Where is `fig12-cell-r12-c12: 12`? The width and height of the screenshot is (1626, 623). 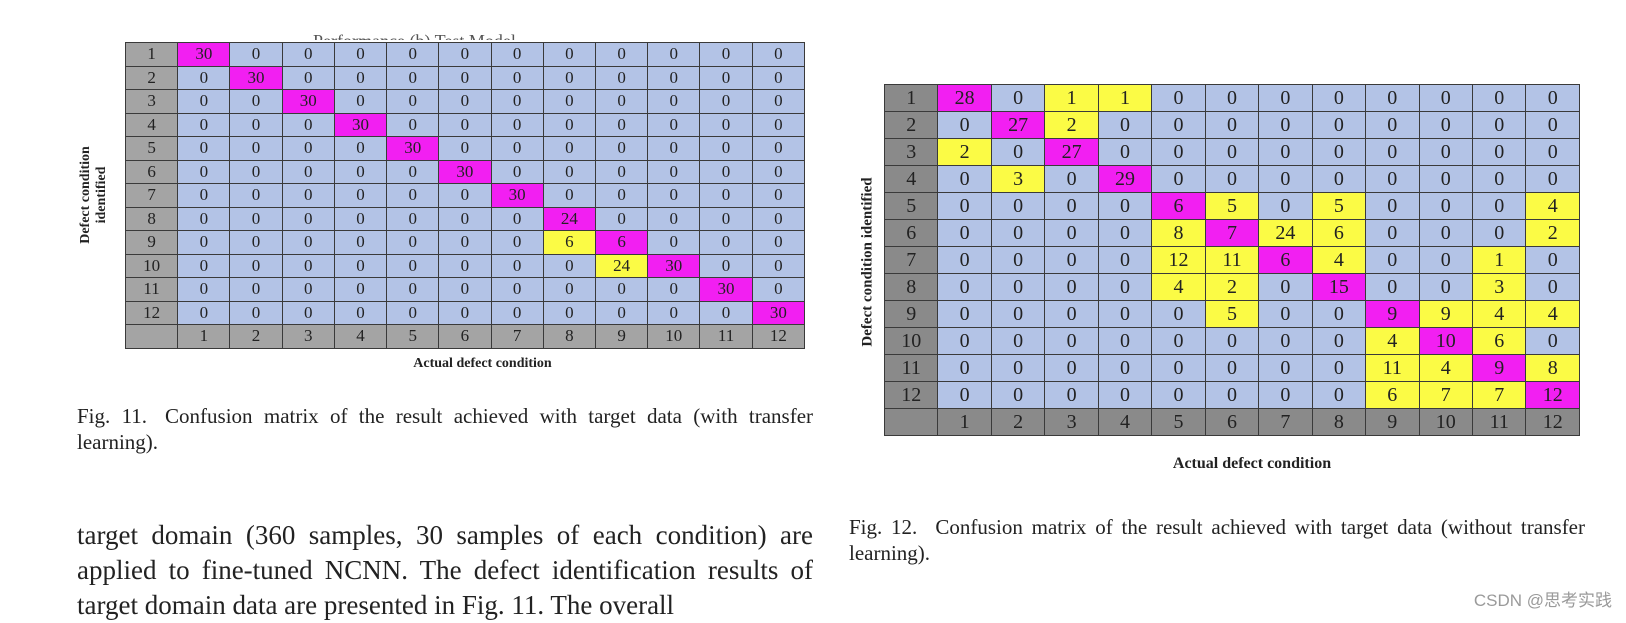 fig12-cell-r12-c12: 12 is located at coordinates (1552, 395).